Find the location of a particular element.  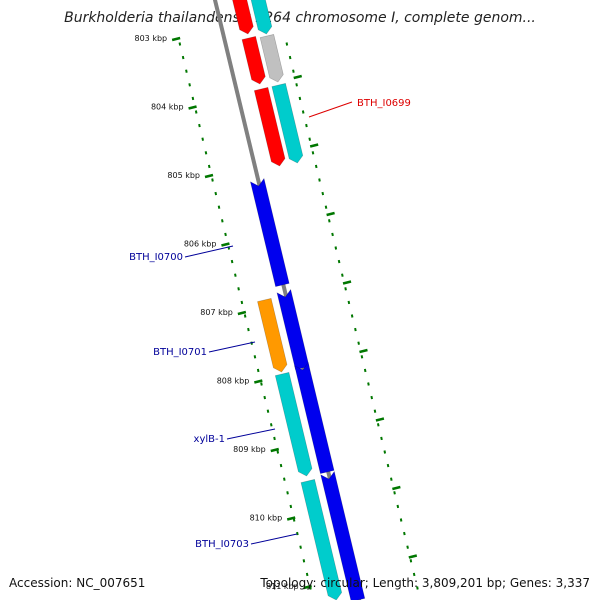

gene-arrow-grey is located at coordinates (271, 58).